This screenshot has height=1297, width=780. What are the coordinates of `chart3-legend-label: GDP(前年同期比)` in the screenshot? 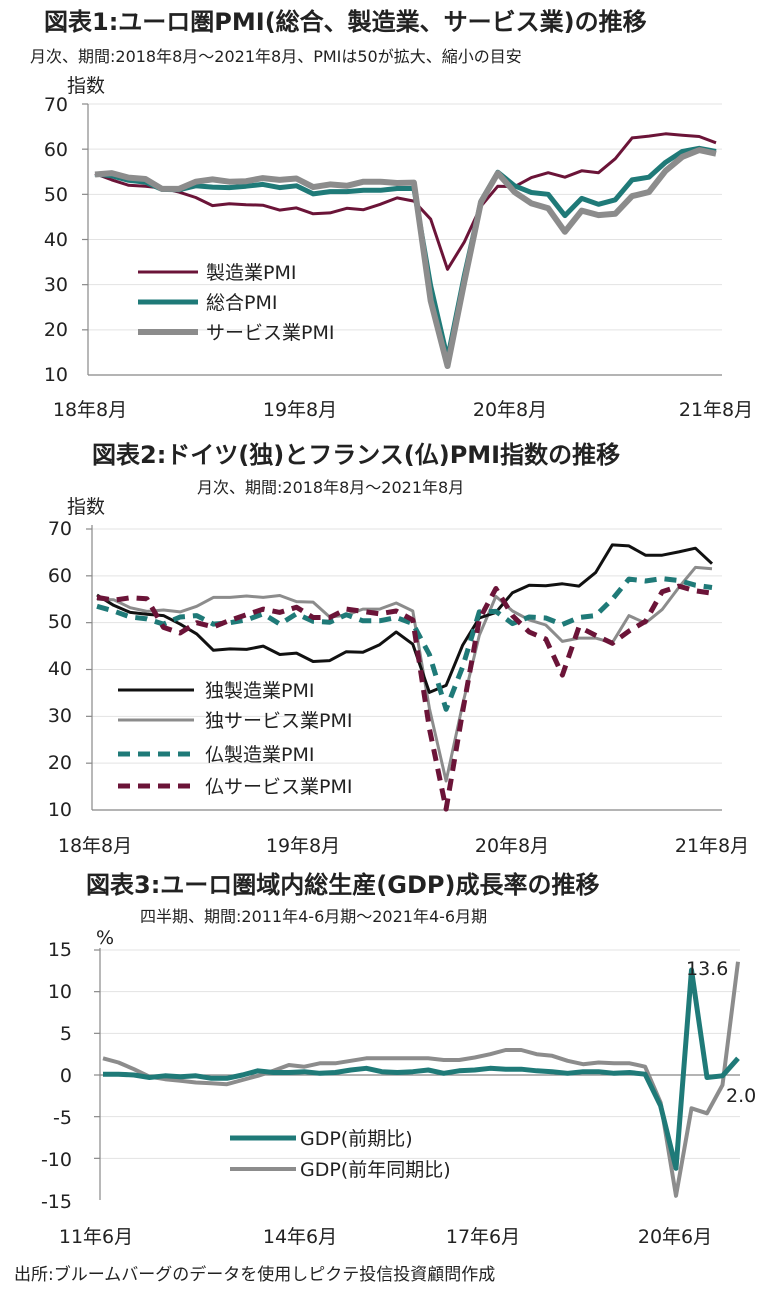 It's located at (375, 1170).